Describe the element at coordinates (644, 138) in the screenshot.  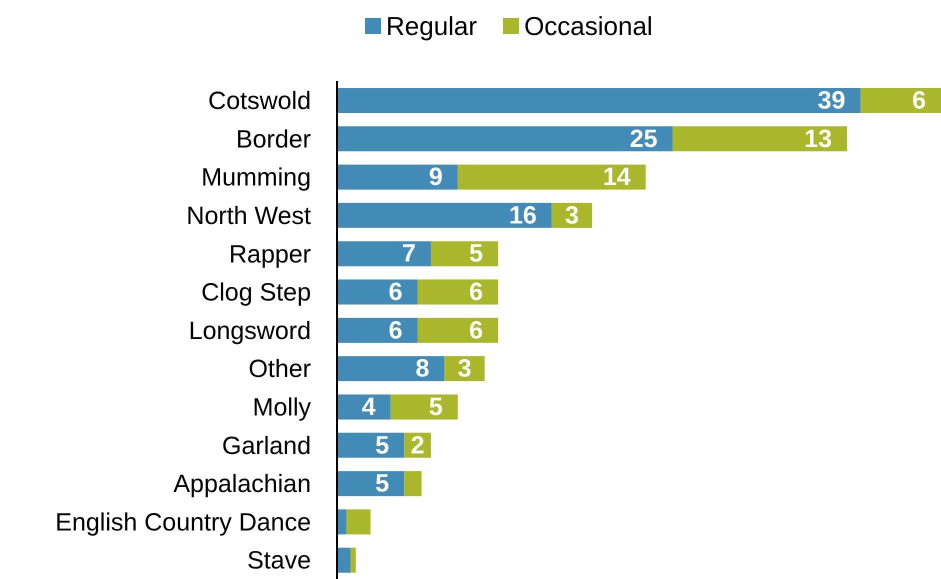
I see `data-label: 25` at that location.